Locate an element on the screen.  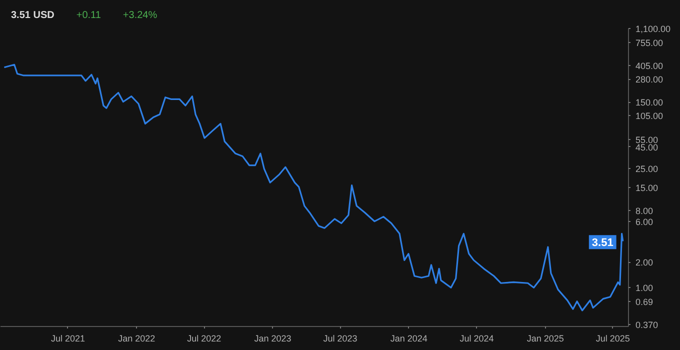
x-tick-label: Jul 2024 is located at coordinates (477, 339).